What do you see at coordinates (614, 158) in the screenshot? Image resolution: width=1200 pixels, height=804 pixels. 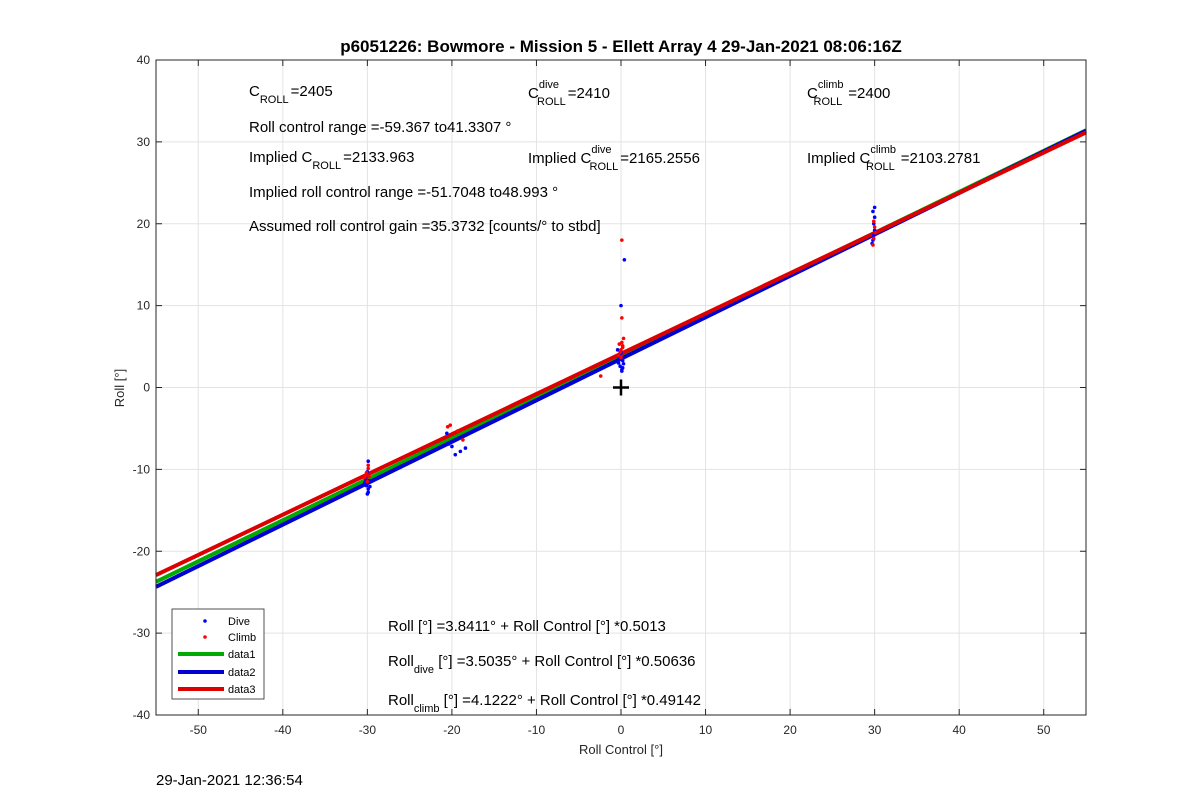 I see `annotation-implied-c-dive: Implied Cdive ROLL =2165.2556` at bounding box center [614, 158].